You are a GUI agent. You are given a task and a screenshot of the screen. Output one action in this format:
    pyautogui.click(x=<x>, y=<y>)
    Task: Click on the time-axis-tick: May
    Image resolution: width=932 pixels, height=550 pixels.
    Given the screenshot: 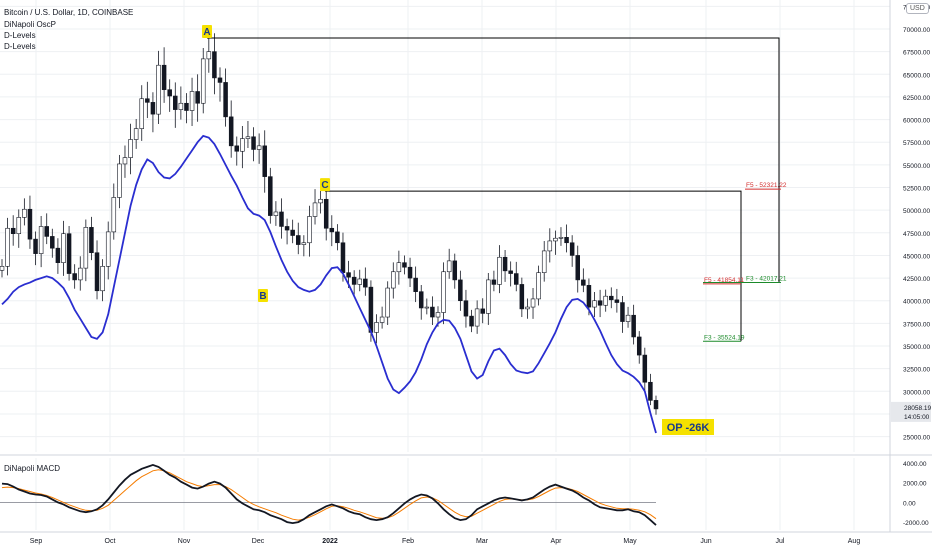 What is the action you would take?
    pyautogui.click(x=630, y=541)
    